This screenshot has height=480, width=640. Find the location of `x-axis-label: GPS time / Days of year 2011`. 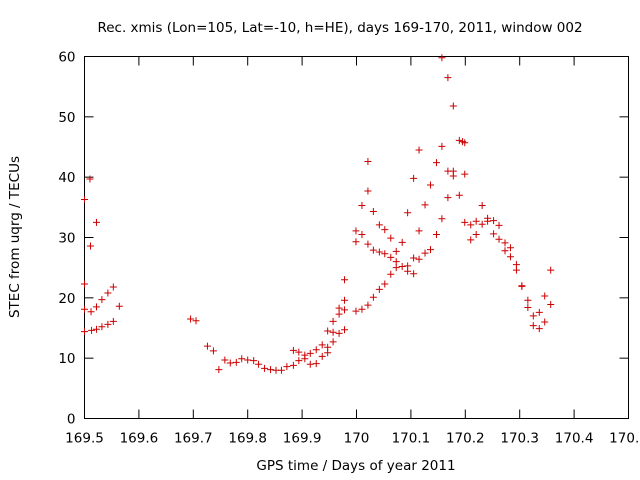

x-axis-label: GPS time / Days of year 2011 is located at coordinates (355, 466).